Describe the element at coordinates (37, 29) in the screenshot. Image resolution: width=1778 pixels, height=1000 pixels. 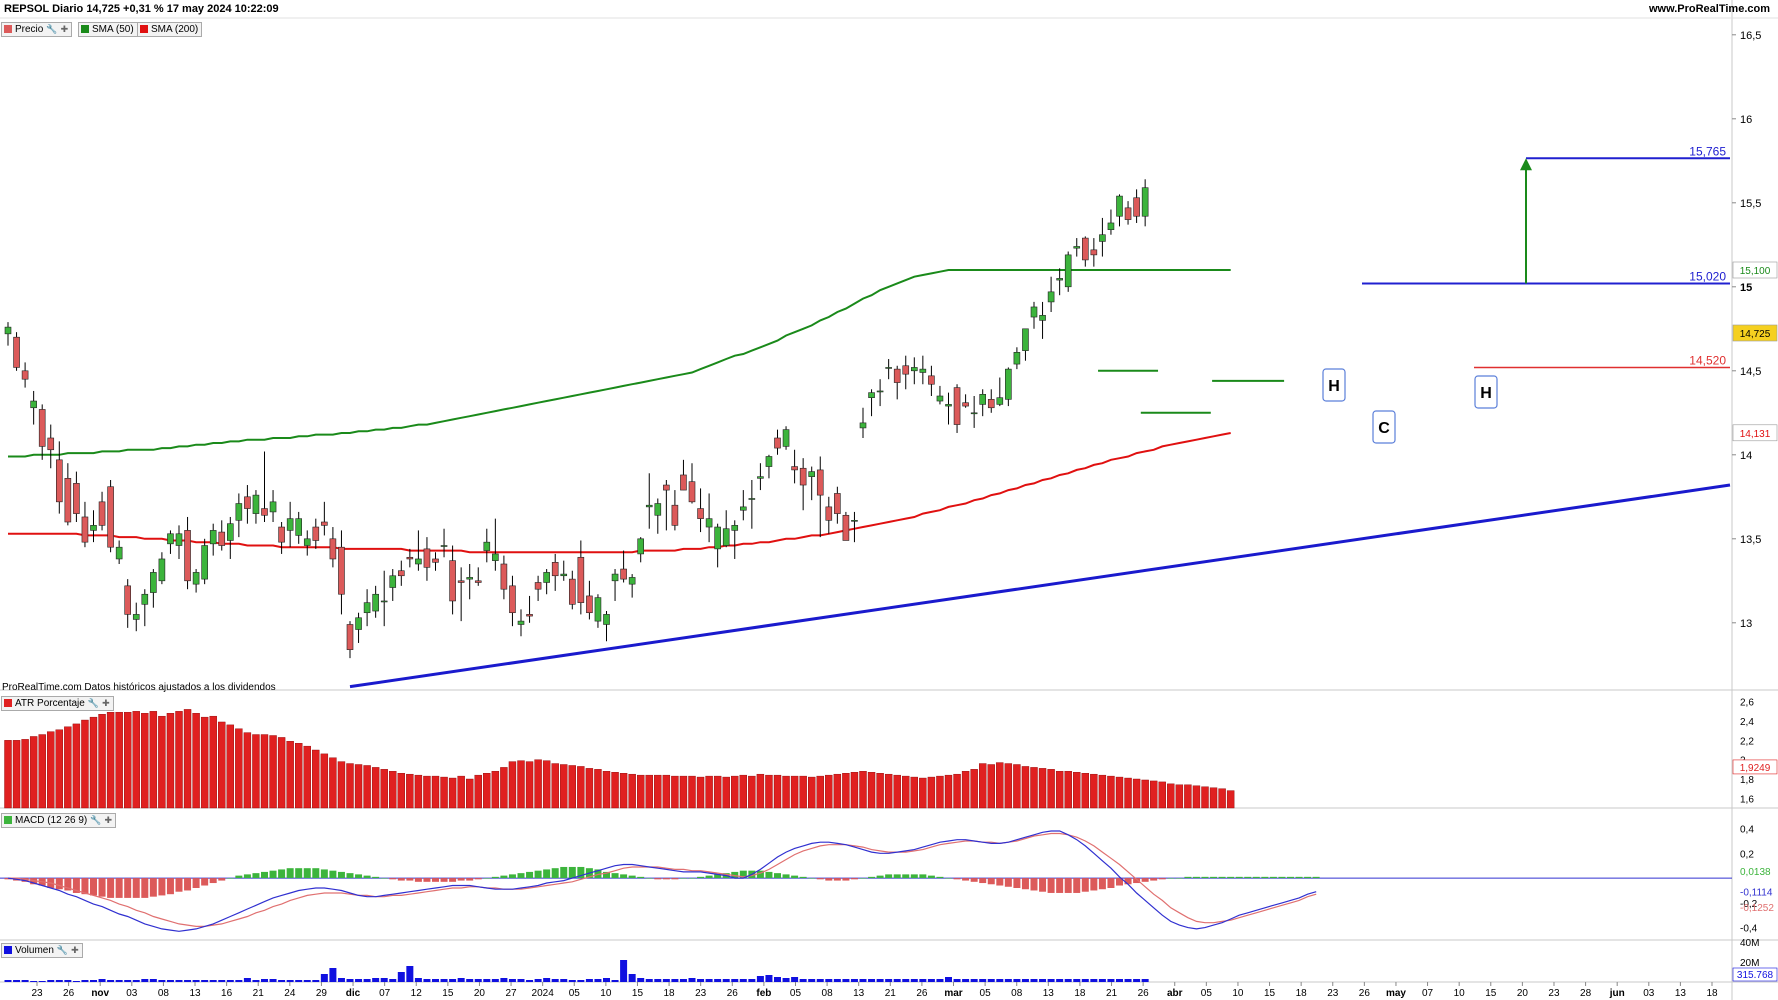
I see `legend-chip-price: Precio 🔧 ✚` at that location.